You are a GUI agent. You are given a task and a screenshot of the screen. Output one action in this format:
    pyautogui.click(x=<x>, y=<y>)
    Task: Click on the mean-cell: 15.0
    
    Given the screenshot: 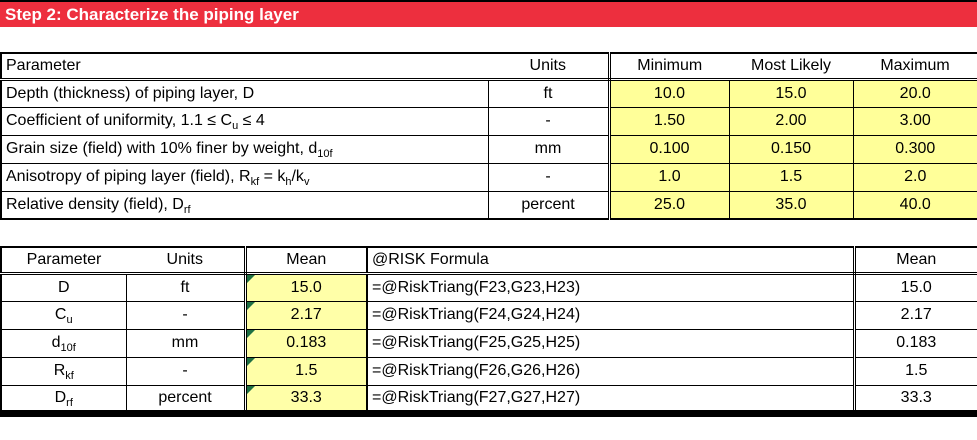 What is the action you would take?
    pyautogui.click(x=306, y=287)
    